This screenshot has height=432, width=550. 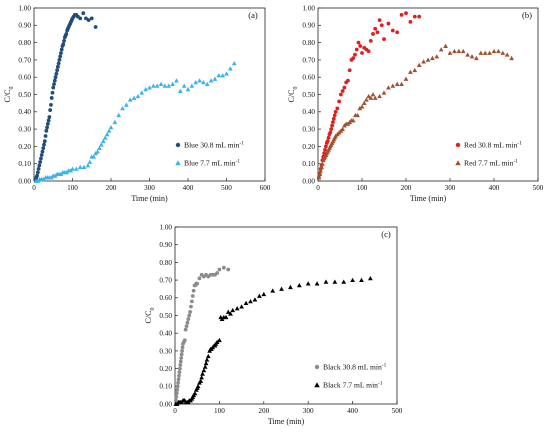 What do you see at coordinates (111, 188) in the screenshot?
I see `x-tick-label: 200` at bounding box center [111, 188].